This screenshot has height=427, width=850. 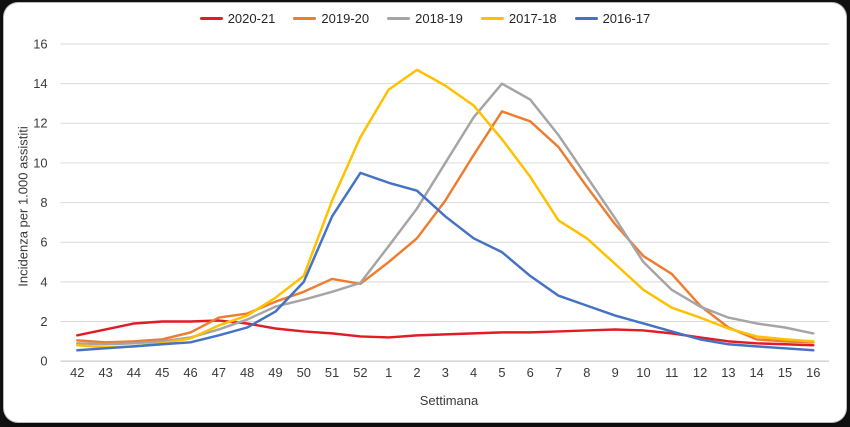 I want to click on x-tick-label-51: 51, so click(x=332, y=372).